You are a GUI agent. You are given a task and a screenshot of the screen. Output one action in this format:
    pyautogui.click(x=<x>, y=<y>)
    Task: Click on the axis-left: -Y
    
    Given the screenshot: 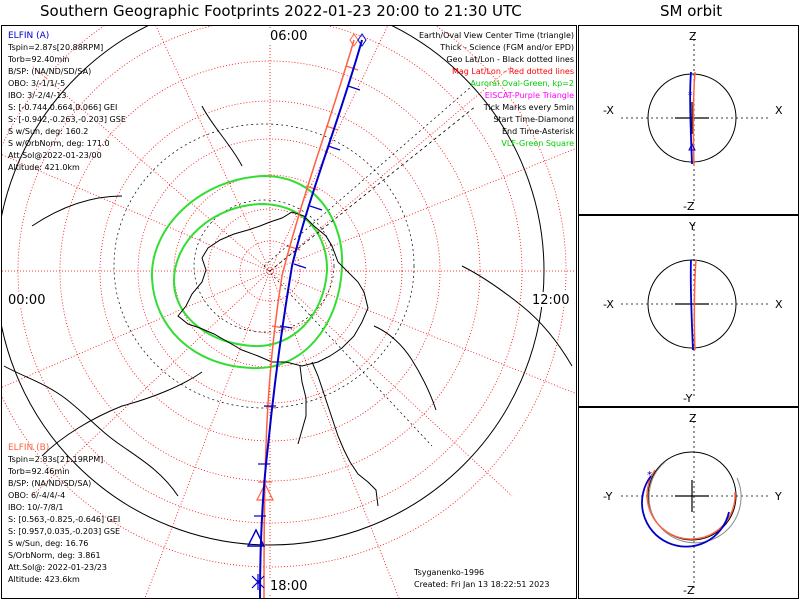 What is the action you would take?
    pyautogui.click(x=608, y=496)
    